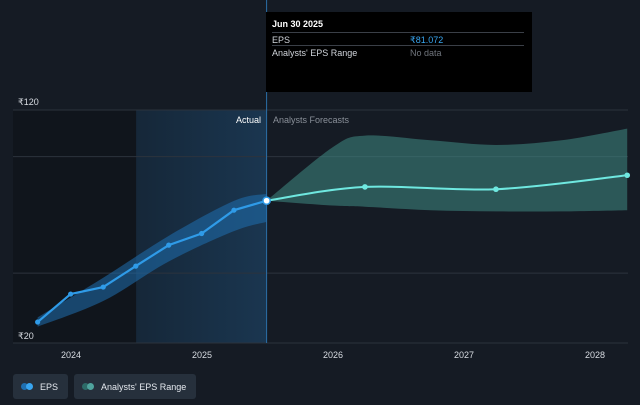 This screenshot has width=640, height=405. What do you see at coordinates (27, 386) in the screenshot?
I see `eps-legend-swatch-icon` at bounding box center [27, 386].